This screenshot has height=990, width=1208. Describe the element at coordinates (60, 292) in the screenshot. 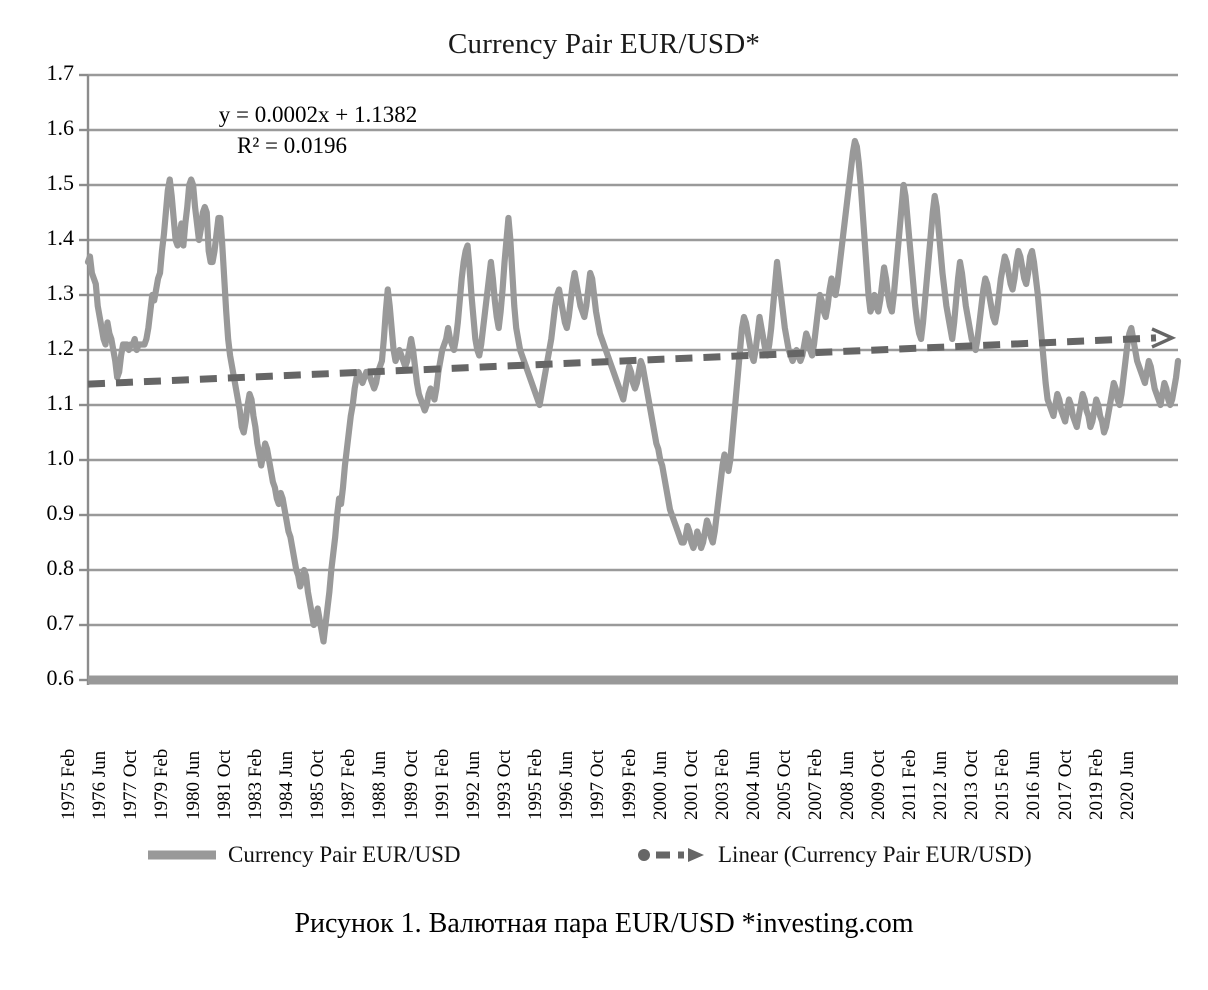

I see `y-axis-tick-label: 1.3` at that location.